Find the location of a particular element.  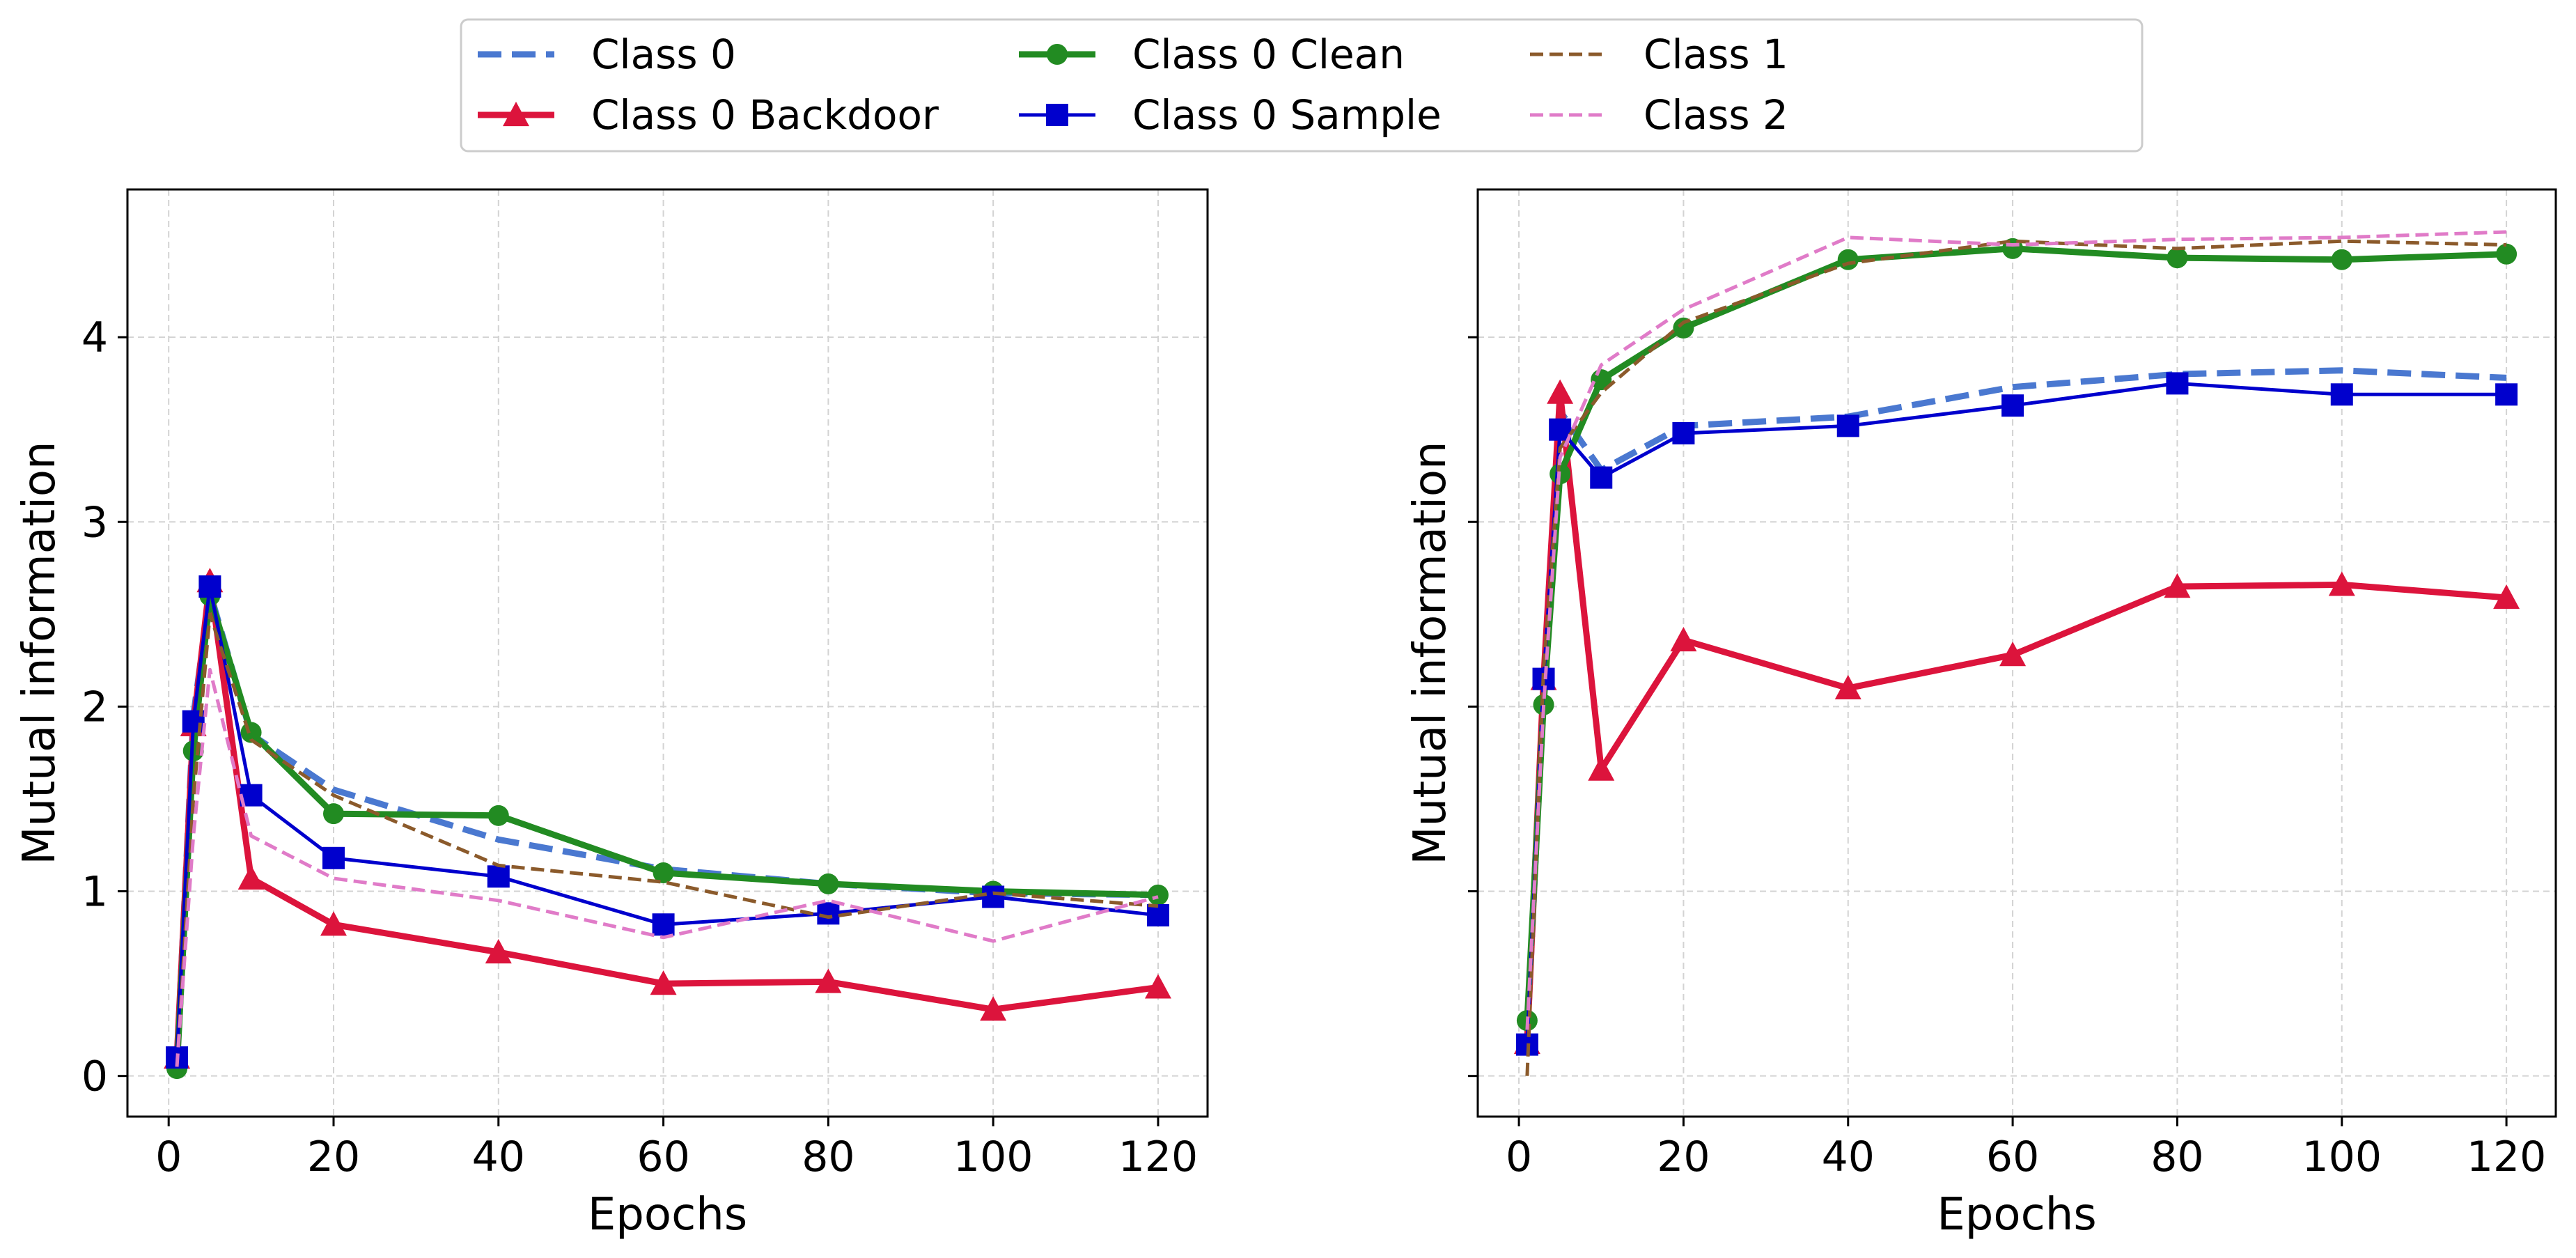

y-tick-label: 3 is located at coordinates (94, 522).